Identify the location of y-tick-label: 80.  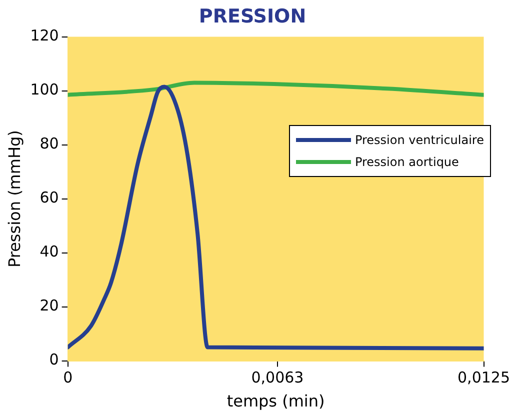
(49, 143).